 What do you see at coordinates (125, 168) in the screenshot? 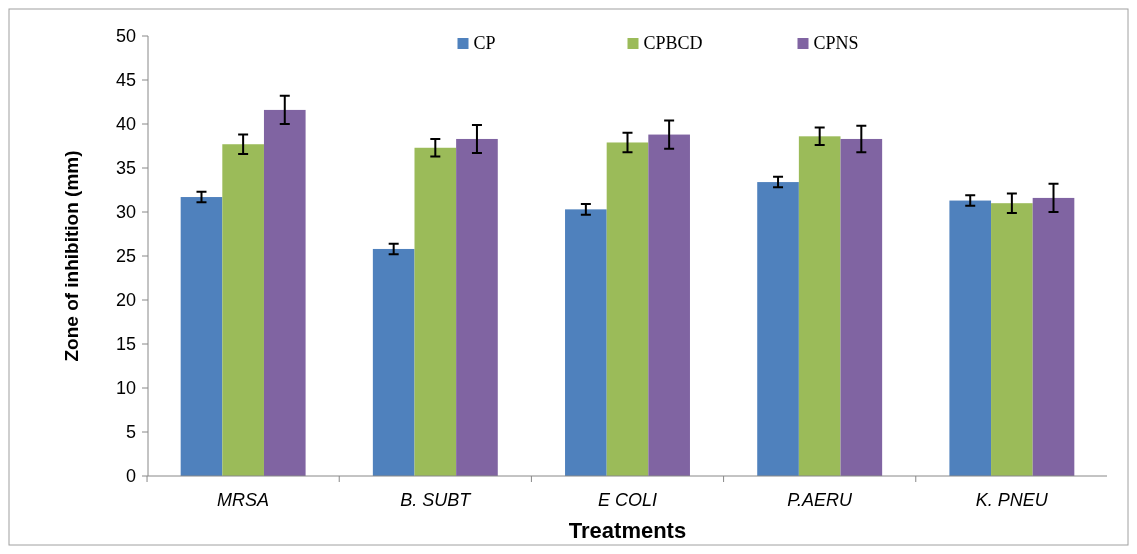
I see `y-tick-label: 35` at bounding box center [125, 168].